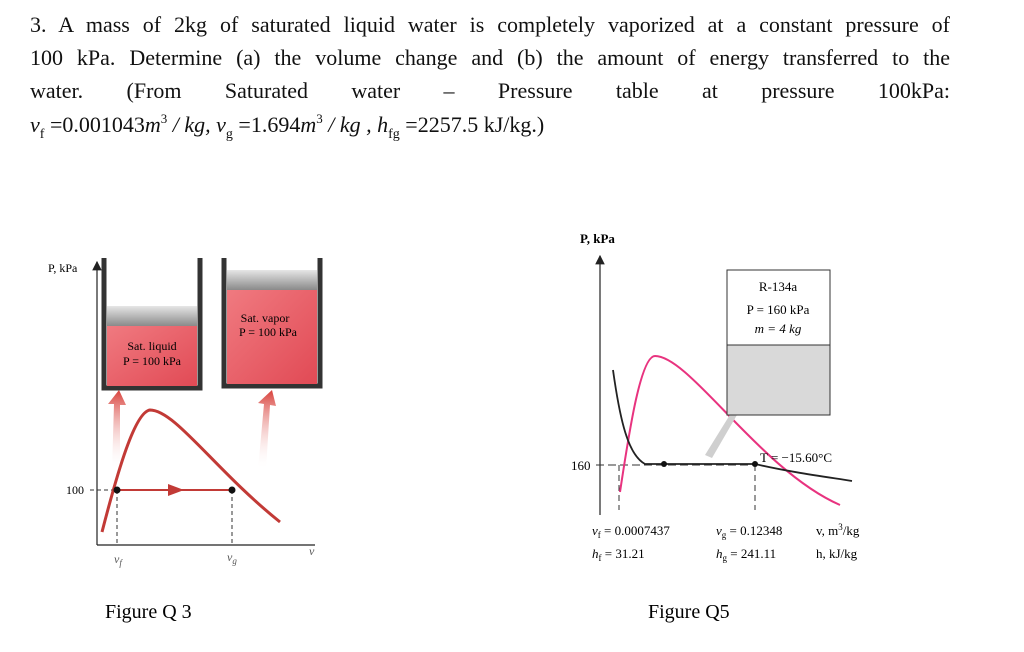 Image resolution: width=1024 pixels, height=652 pixels. What do you see at coordinates (636, 530) in the screenshot?
I see `value: = 0.0007437` at bounding box center [636, 530].